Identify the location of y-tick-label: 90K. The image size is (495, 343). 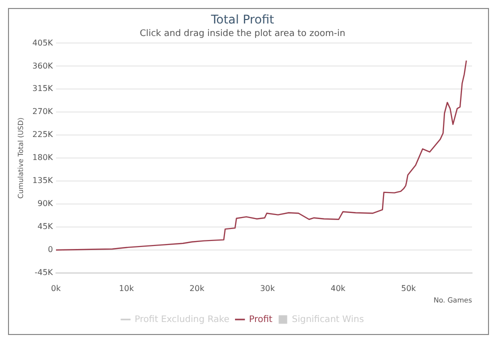
(45, 203).